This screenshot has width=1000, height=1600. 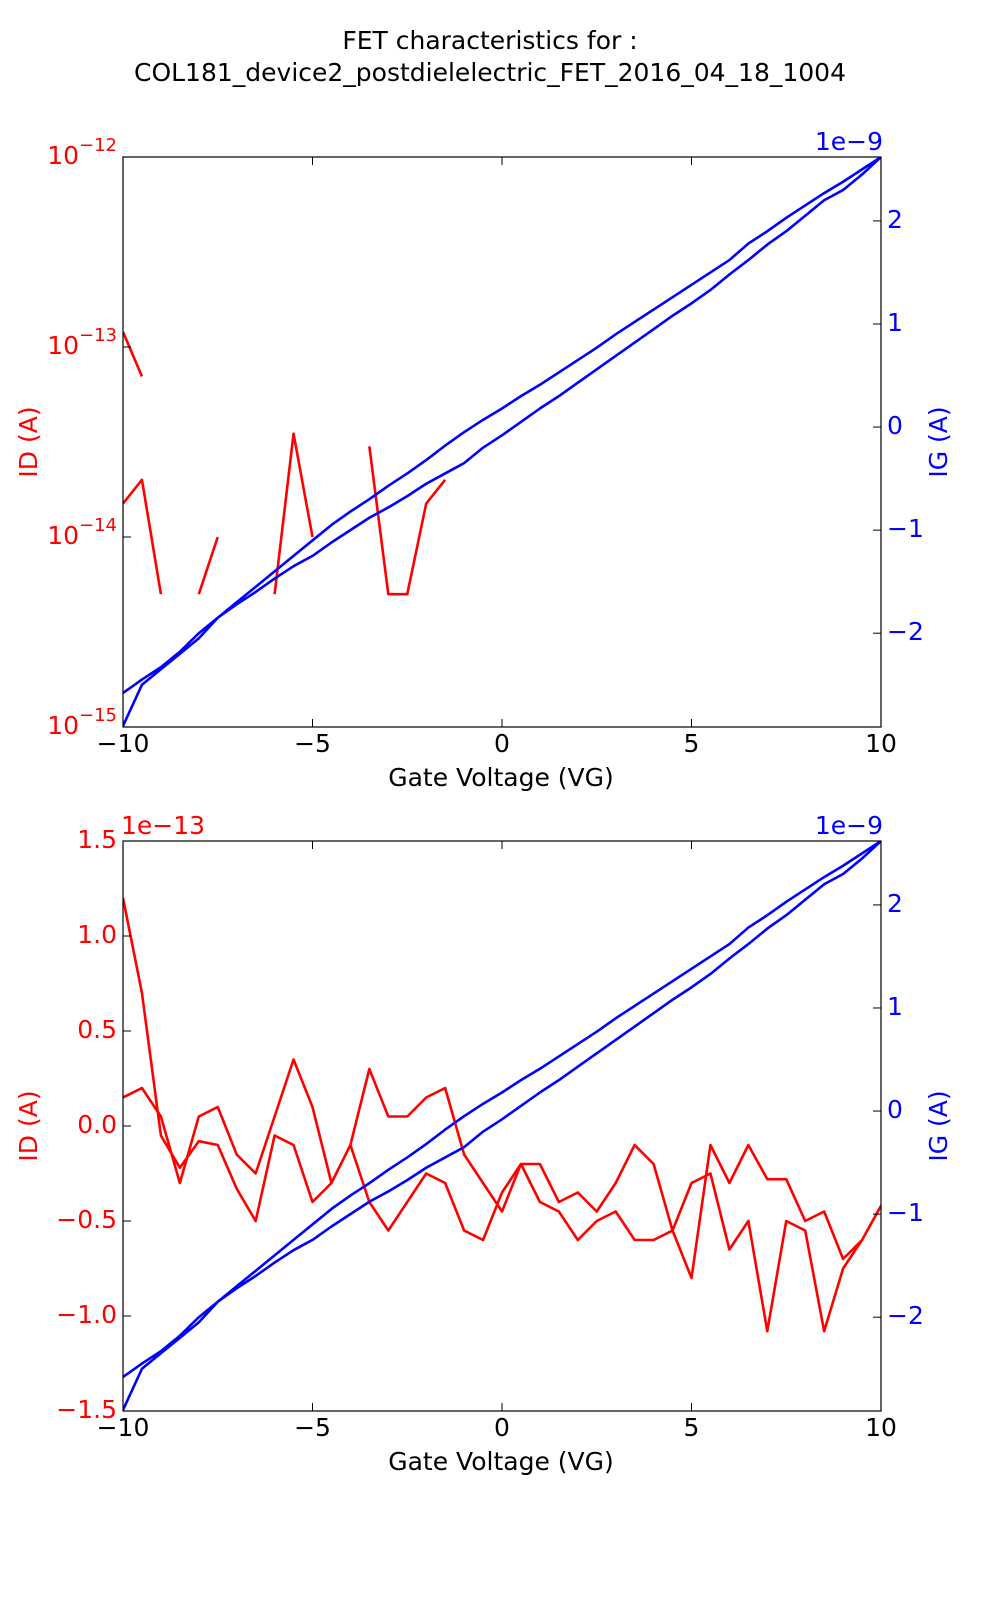 I want to click on y-tick-label: 0.0, so click(x=97, y=1124).